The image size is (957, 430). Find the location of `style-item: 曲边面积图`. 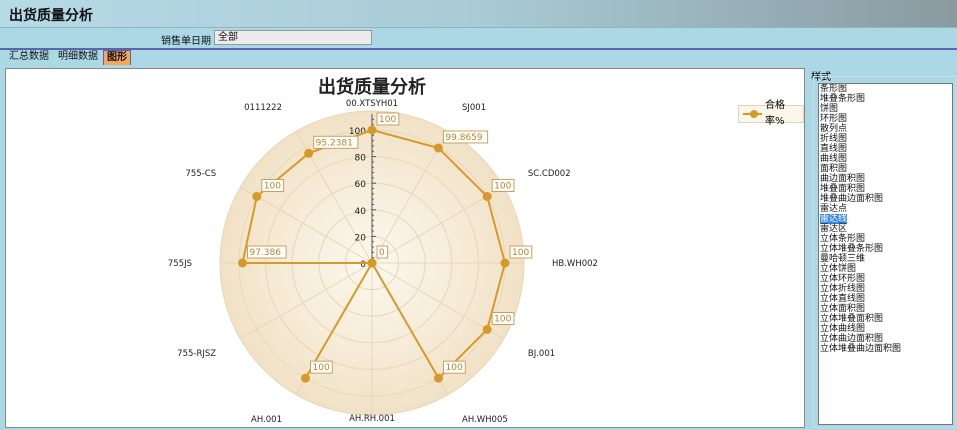

style-item: 曲边面积图 is located at coordinates (843, 179).